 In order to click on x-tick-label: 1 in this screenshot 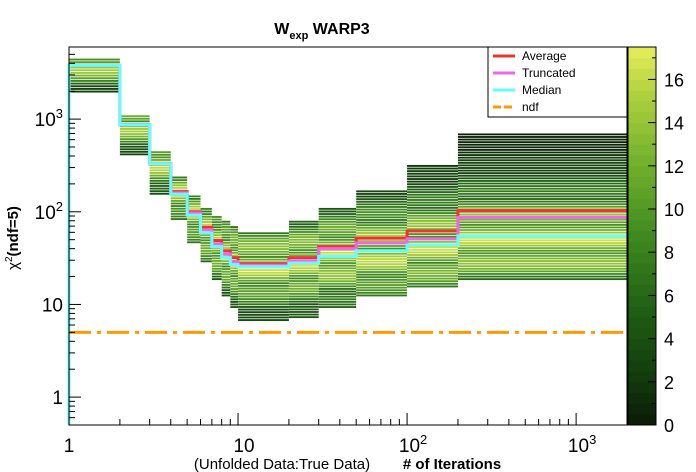, I will do `click(69, 446)`.